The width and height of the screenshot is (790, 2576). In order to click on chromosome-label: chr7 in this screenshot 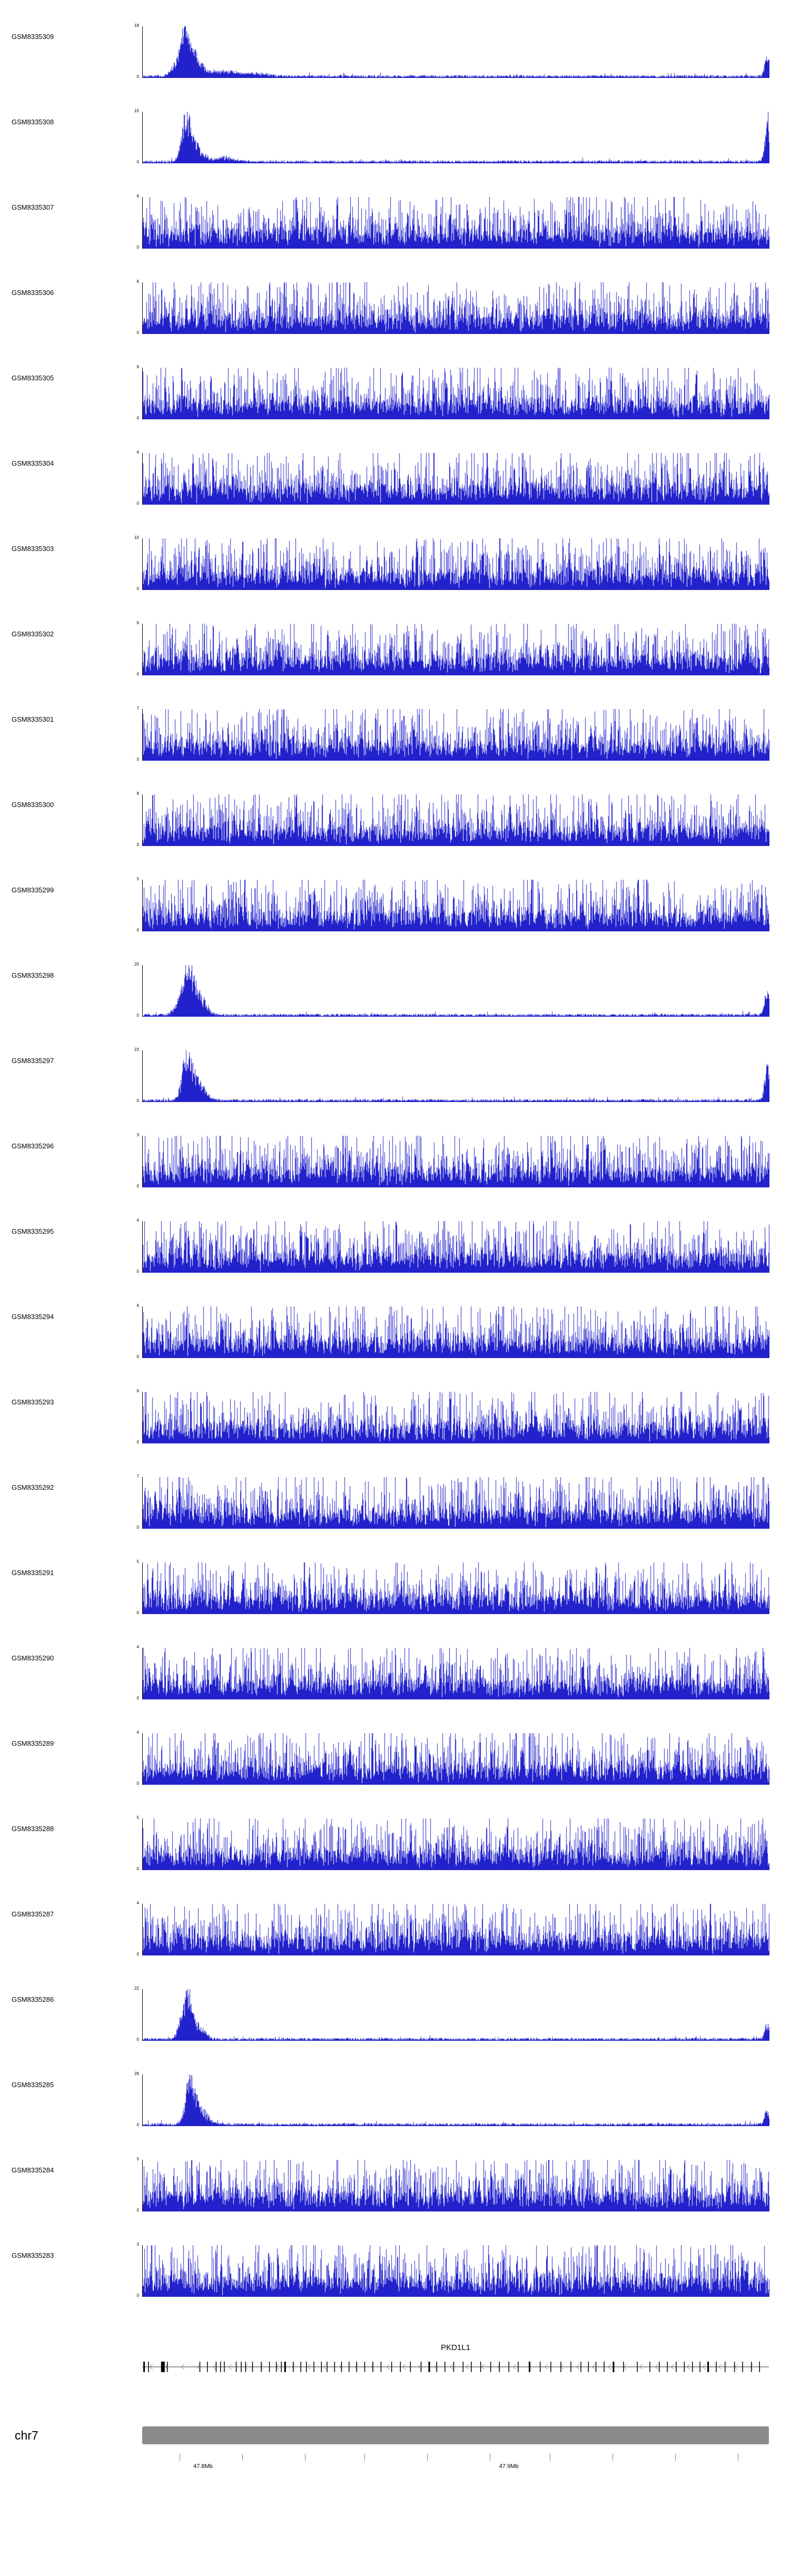, I will do `click(26, 2435)`.